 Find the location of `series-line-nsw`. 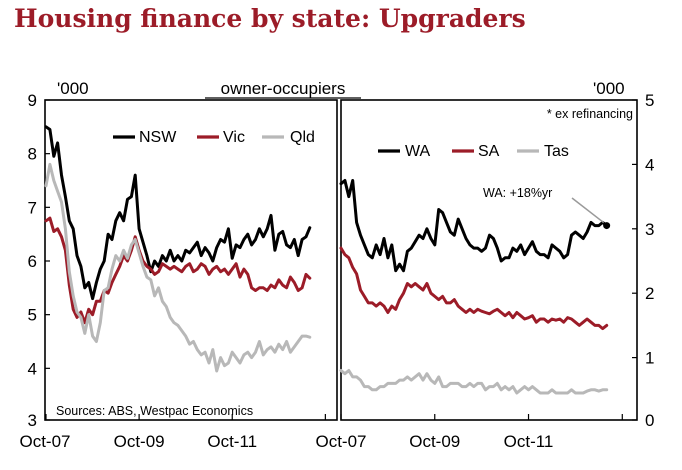

series-line-nsw is located at coordinates (178, 213).